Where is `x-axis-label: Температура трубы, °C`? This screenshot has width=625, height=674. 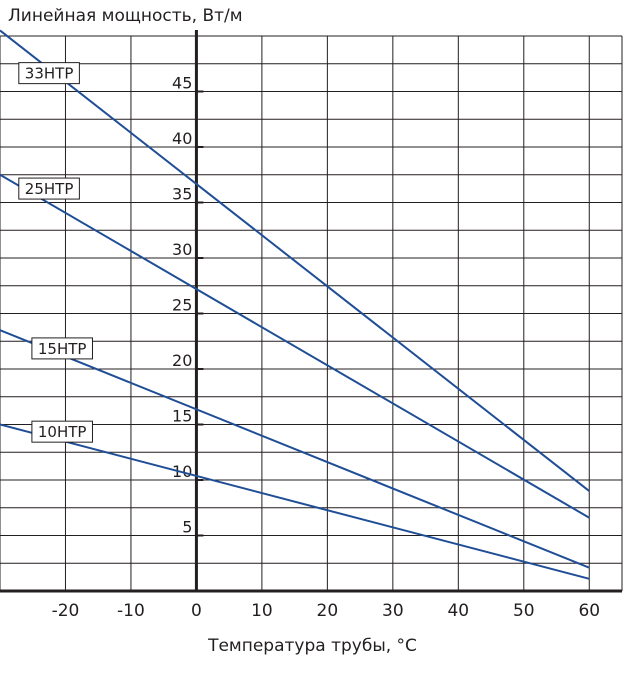
x-axis-label: Температура трубы, °C is located at coordinates (312, 646).